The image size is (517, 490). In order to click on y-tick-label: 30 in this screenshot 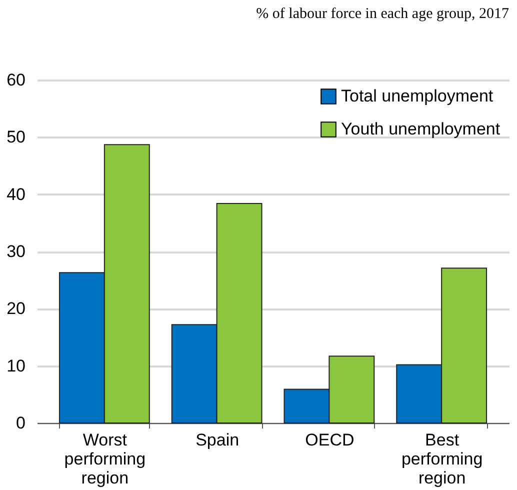, I will do `click(16, 251)`.